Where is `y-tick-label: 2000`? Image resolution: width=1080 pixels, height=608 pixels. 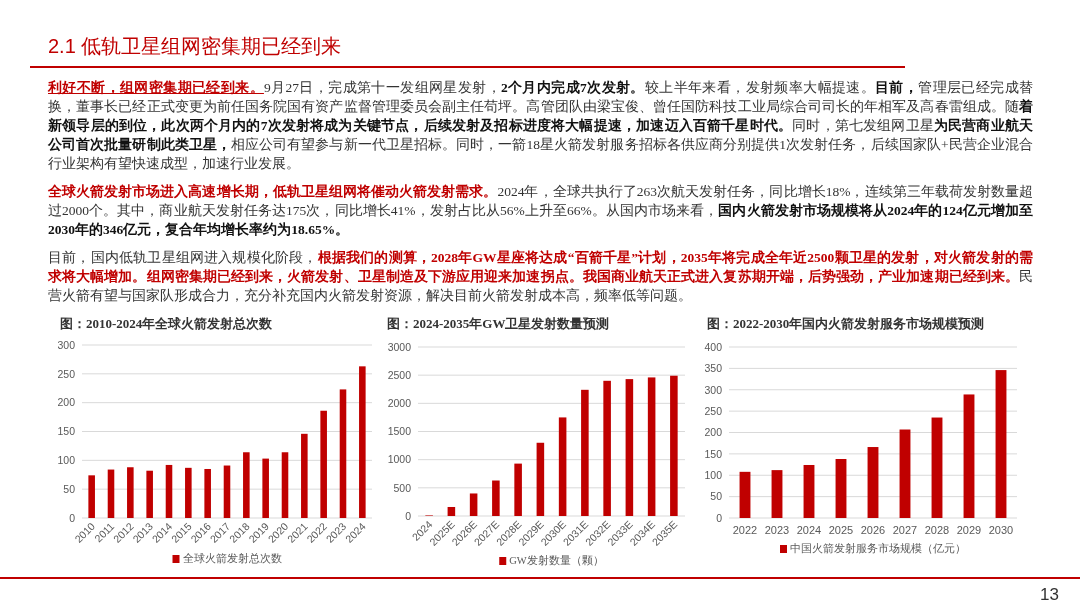 y-tick-label: 2000 is located at coordinates (399, 403).